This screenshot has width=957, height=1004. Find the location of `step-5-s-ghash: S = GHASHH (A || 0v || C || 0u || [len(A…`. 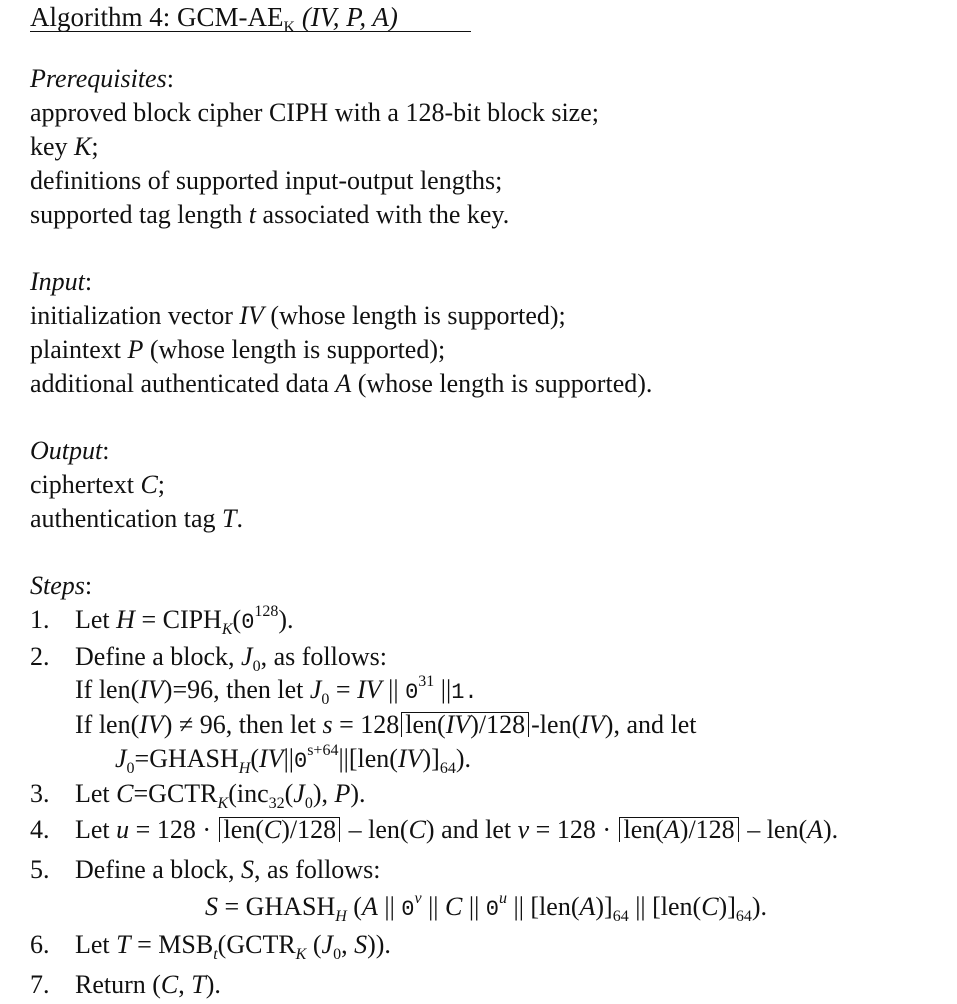

step-5-s-ghash: S = GHASHH (A || 0v || C || 0u || [len(A… is located at coordinates (486, 907).